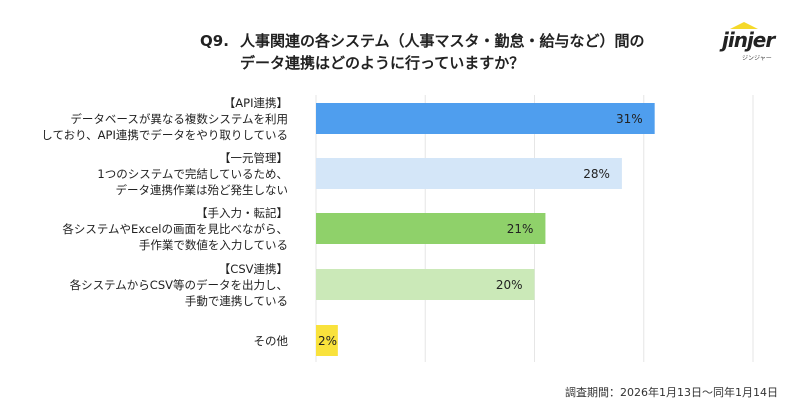  I want to click on title-line-1: 人事関連の各システム（人事マスタ・勤怠・給与など）間の, so click(442, 41).